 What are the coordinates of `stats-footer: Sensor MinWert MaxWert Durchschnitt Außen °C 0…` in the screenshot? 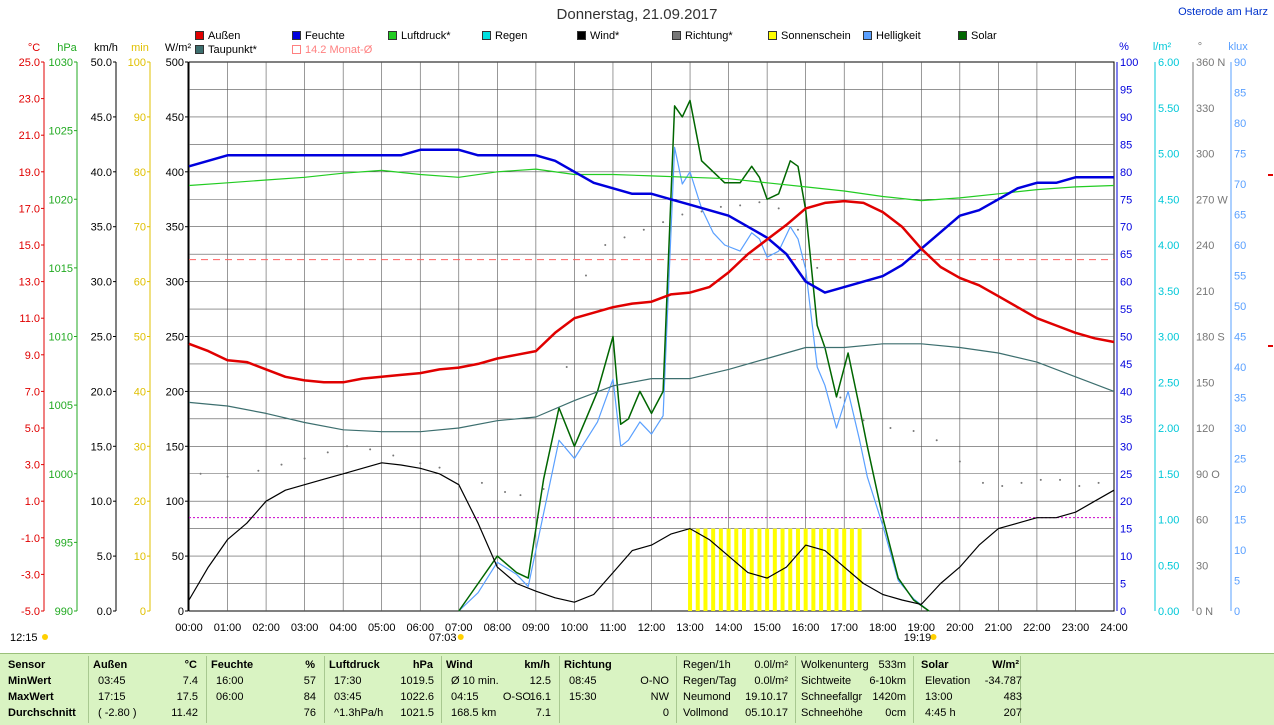 It's located at (637, 689).